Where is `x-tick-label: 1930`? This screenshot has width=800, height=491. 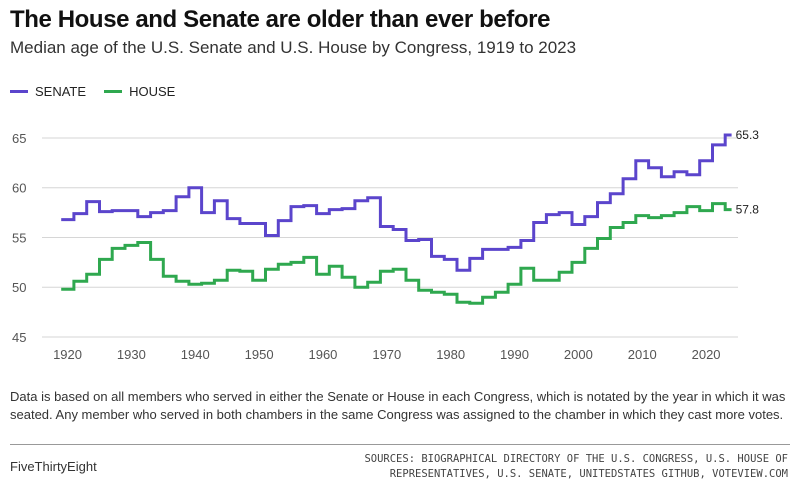 x-tick-label: 1930 is located at coordinates (131, 354).